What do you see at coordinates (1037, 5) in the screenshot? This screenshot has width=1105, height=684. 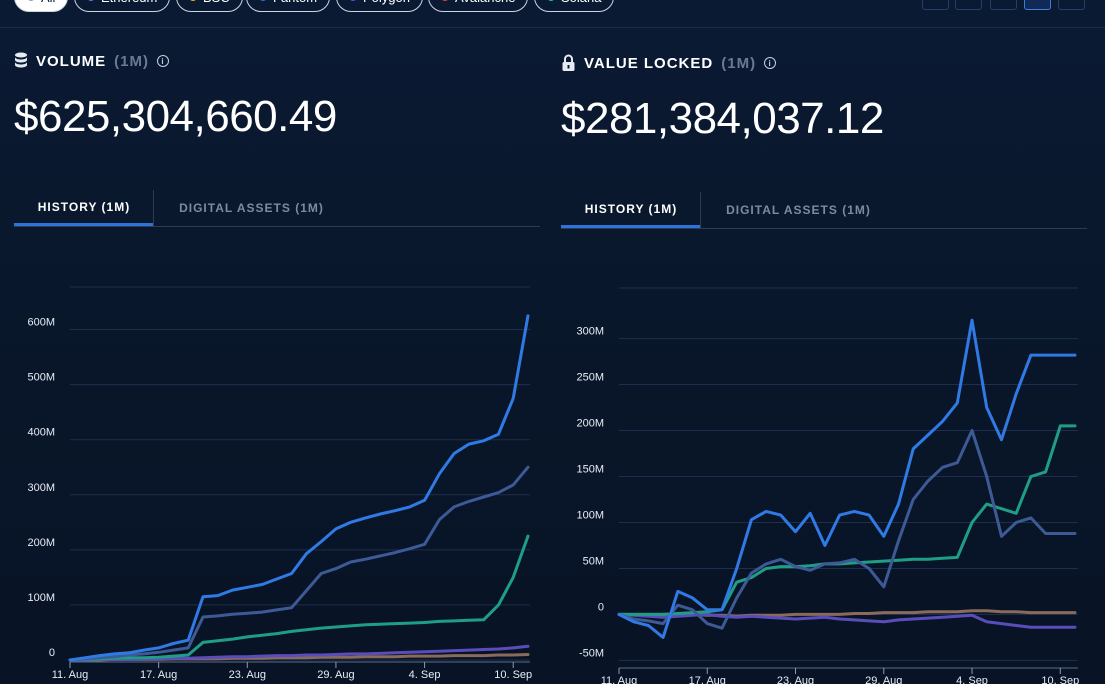 I see `range-button-m: M` at bounding box center [1037, 5].